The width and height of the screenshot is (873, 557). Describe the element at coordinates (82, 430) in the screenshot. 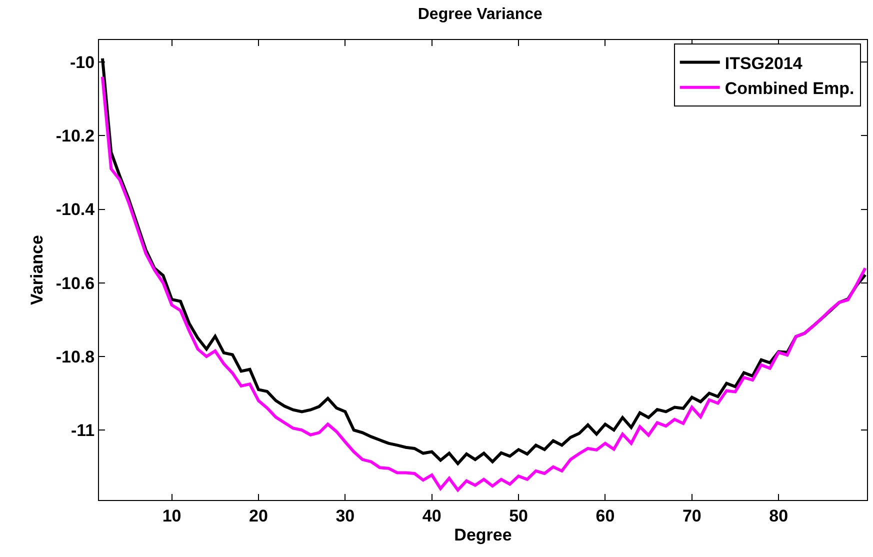

I see `y-tick-label: -11` at that location.